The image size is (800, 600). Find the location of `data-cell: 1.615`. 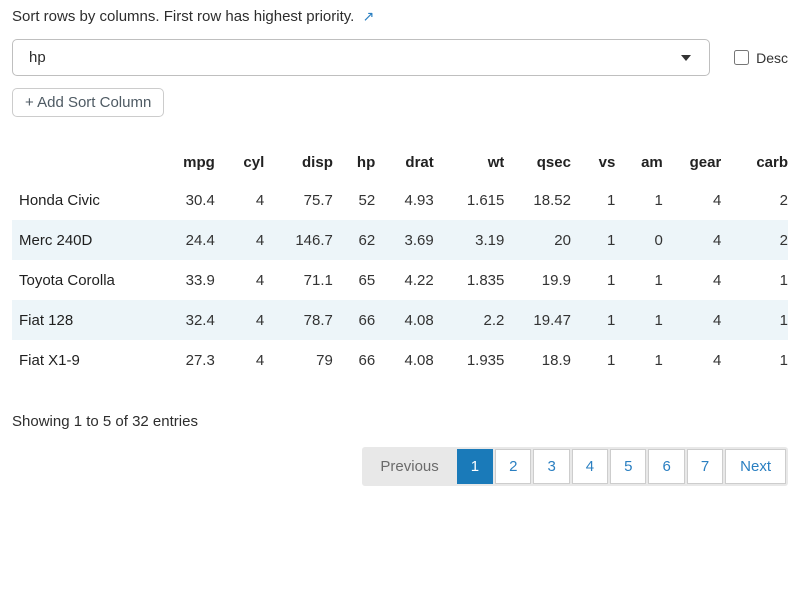

data-cell: 1.615 is located at coordinates (485, 200).